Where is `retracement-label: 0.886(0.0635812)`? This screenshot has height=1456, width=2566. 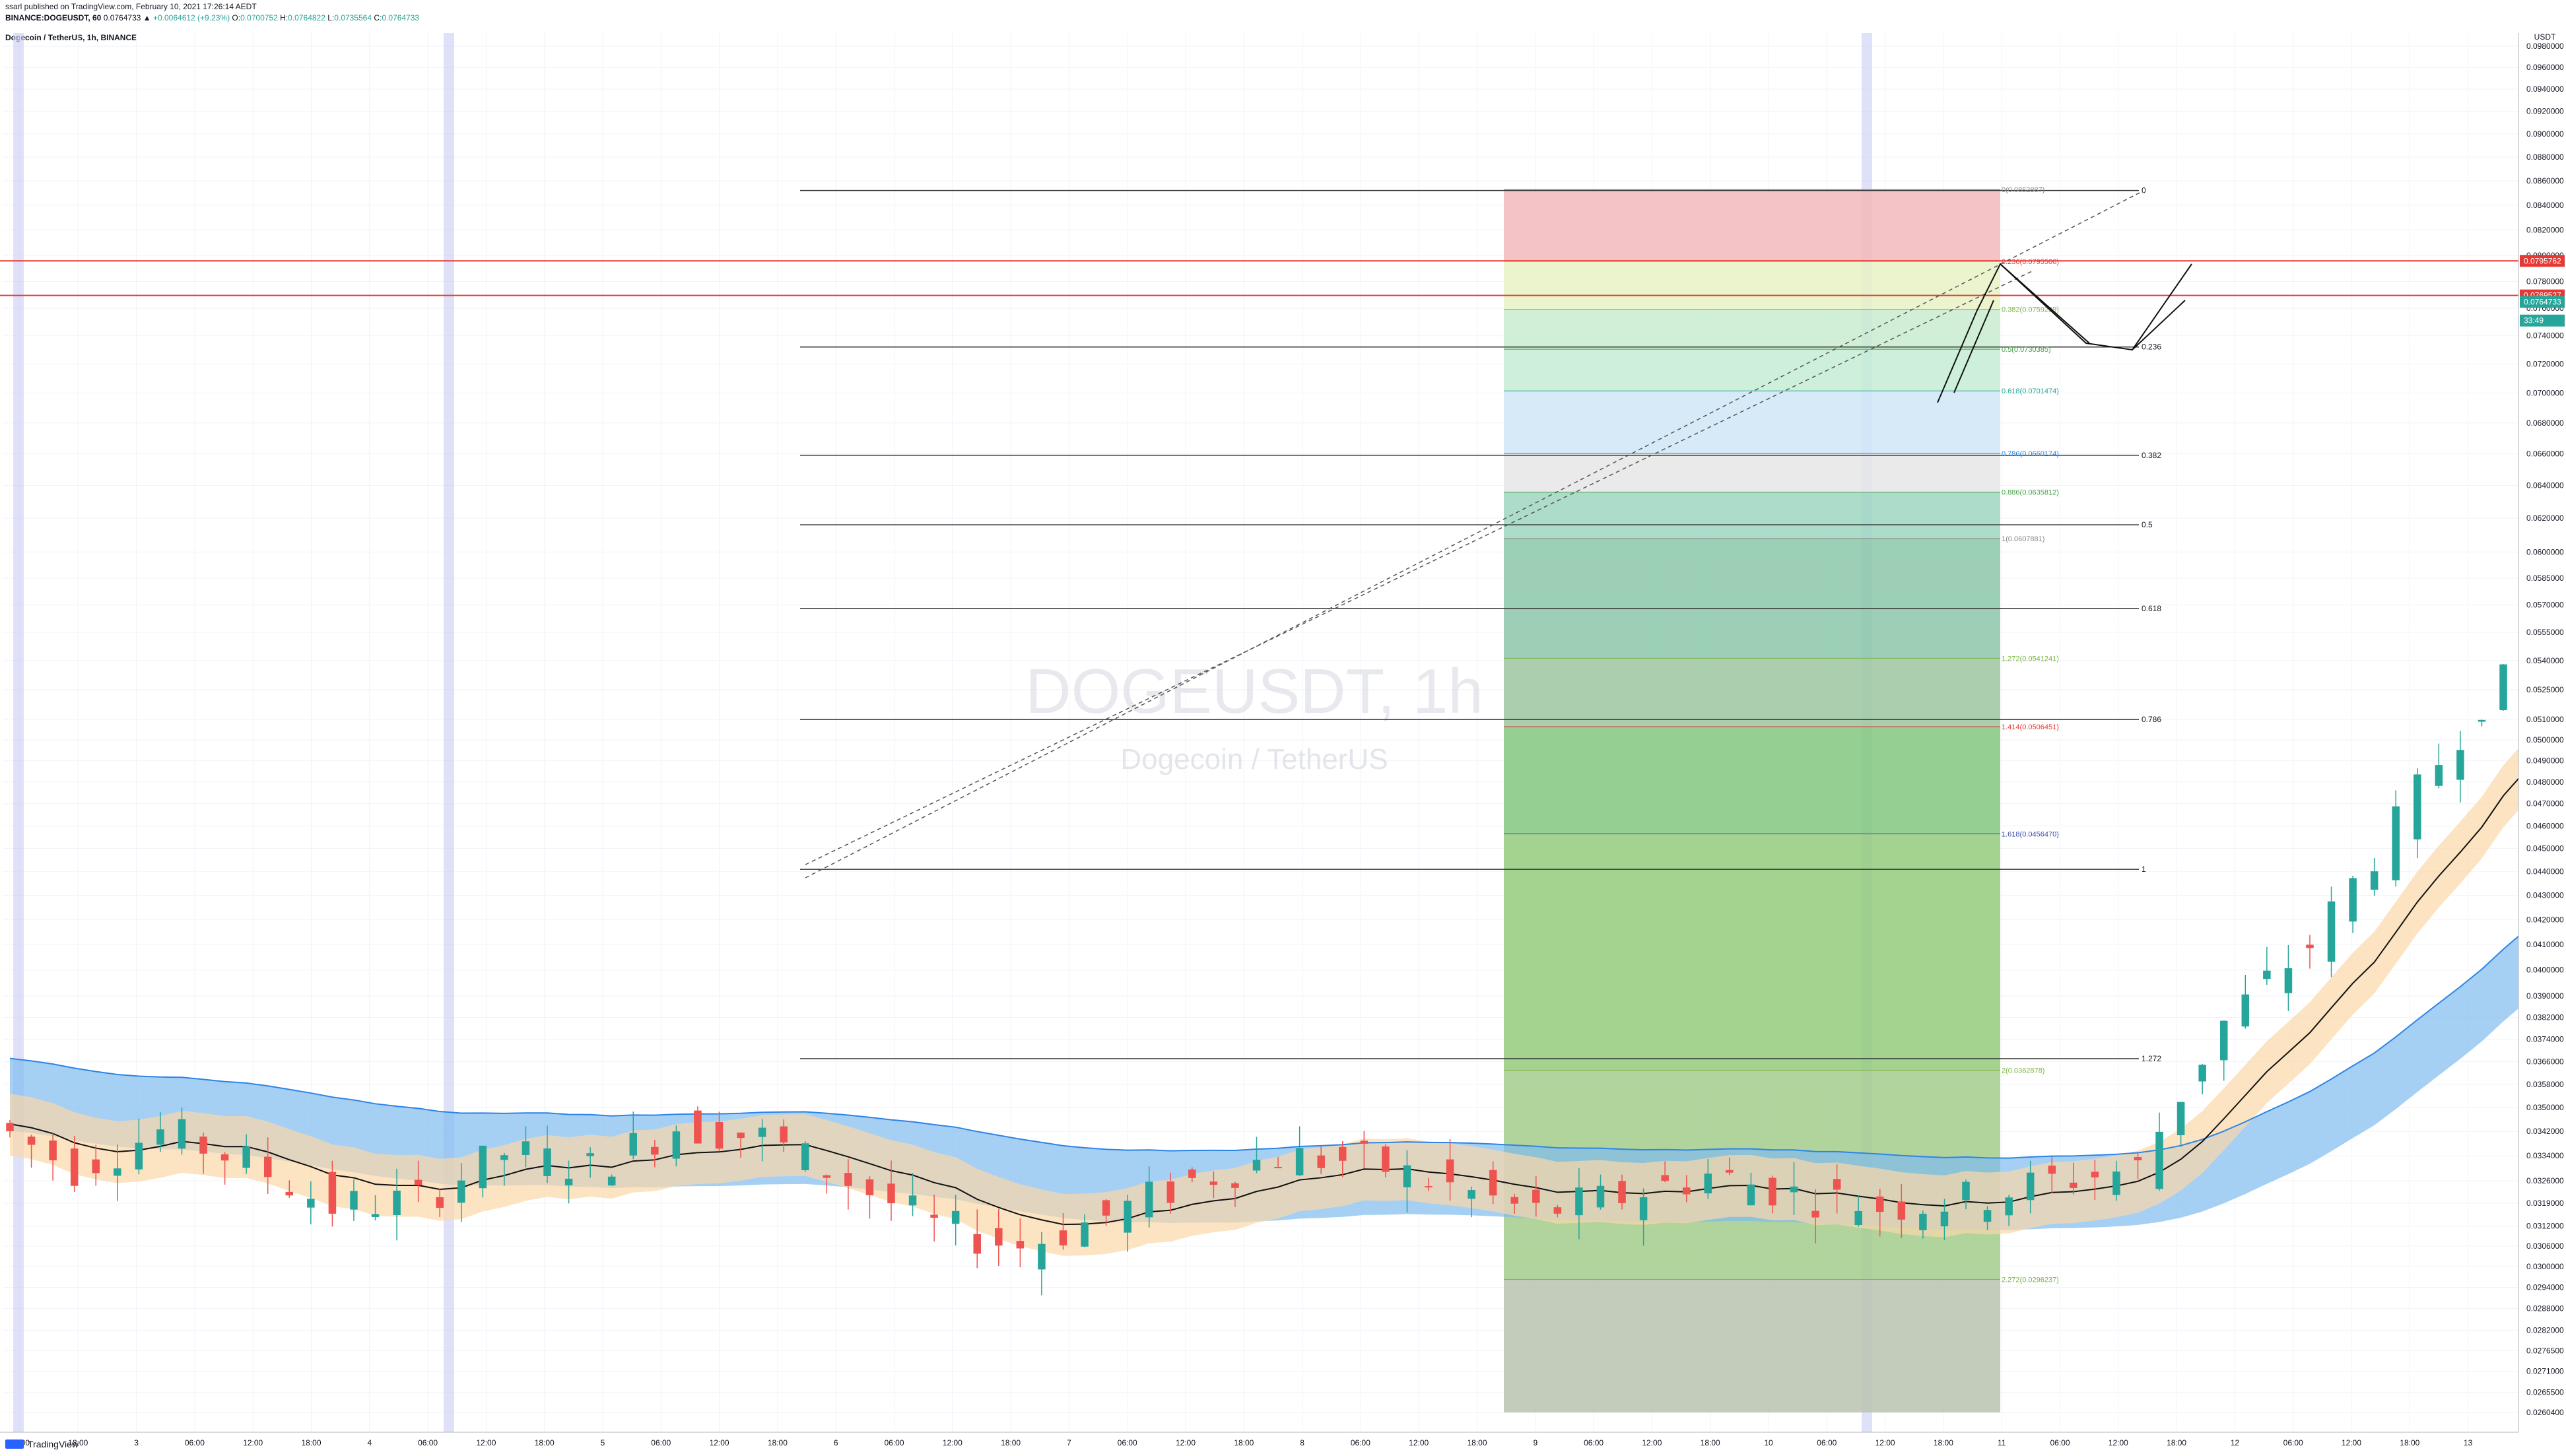
retracement-label: 0.886(0.0635812) is located at coordinates (2030, 493).